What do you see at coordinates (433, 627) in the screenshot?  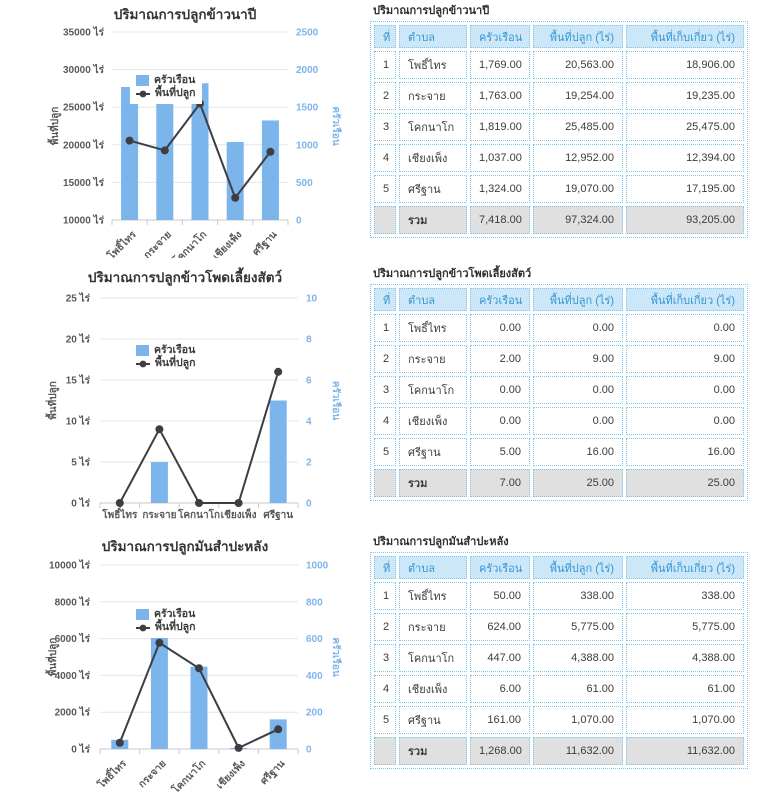 I see `table-cell: กระจาย` at bounding box center [433, 627].